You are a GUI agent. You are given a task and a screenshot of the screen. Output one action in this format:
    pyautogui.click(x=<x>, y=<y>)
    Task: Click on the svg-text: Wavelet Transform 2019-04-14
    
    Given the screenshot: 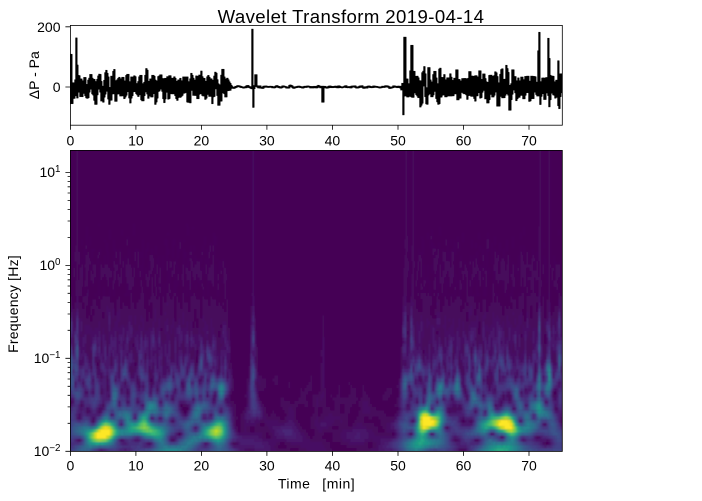 What is the action you would take?
    pyautogui.click(x=351, y=16)
    